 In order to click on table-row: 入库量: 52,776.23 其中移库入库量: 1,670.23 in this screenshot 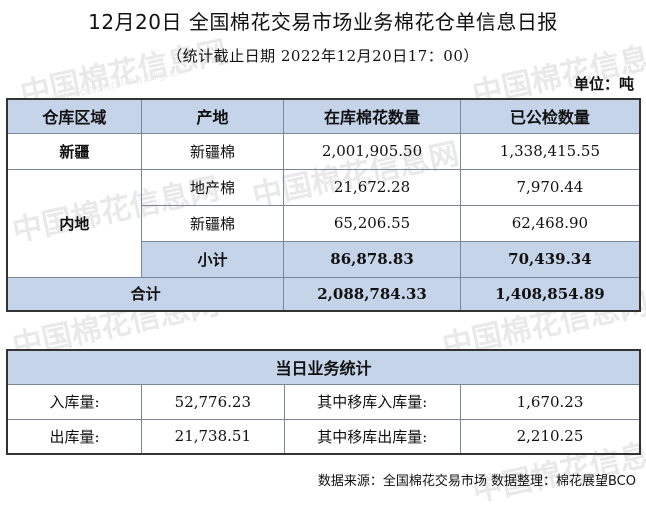, I will do `click(323, 401)`.